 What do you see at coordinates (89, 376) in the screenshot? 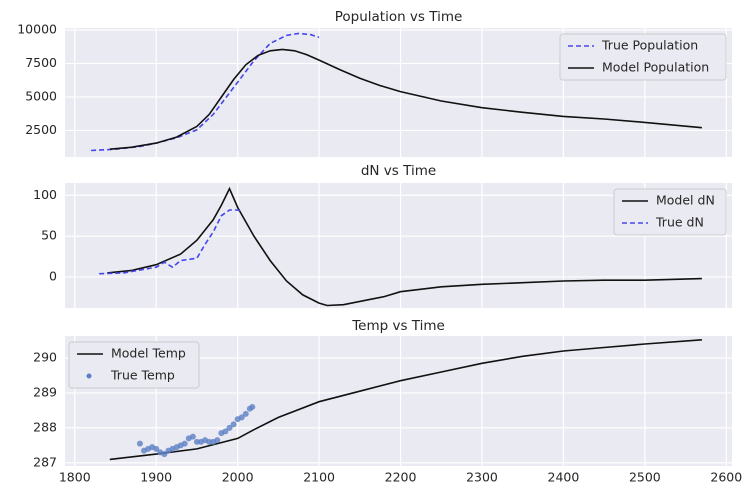
I see `legend-marker` at bounding box center [89, 376].